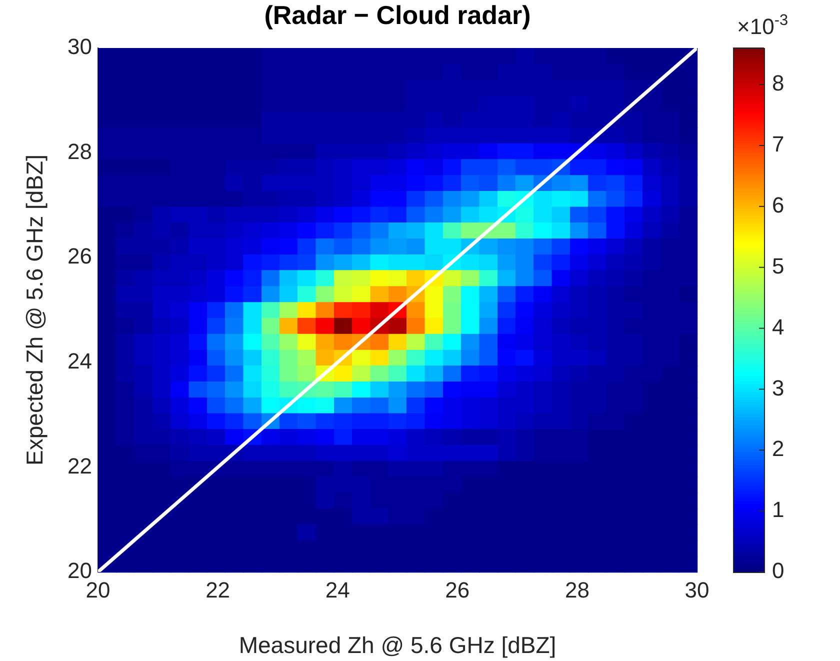 Image resolution: width=840 pixels, height=661 pixels. What do you see at coordinates (778, 571) in the screenshot?
I see `color-bar-label: 0` at bounding box center [778, 571].